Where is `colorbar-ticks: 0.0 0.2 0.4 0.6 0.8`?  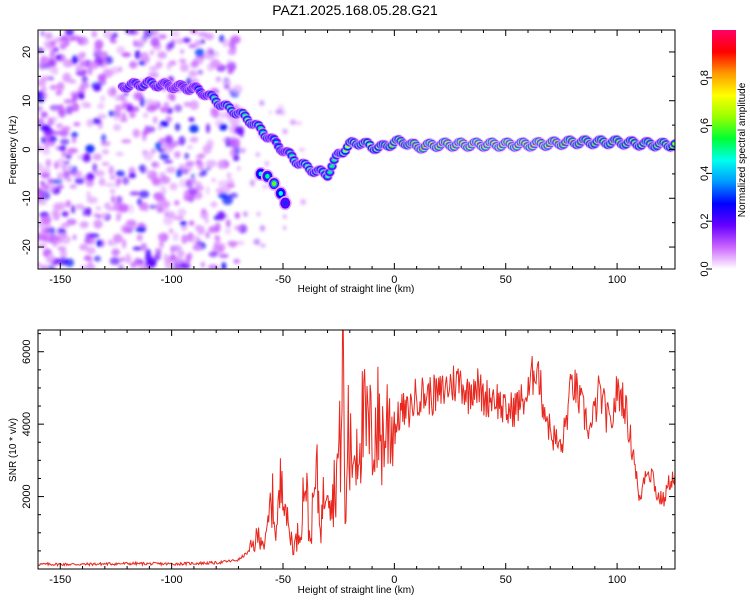 colorbar-ticks: 0.0 0.2 0.4 0.6 0.8 is located at coordinates (705, 173).